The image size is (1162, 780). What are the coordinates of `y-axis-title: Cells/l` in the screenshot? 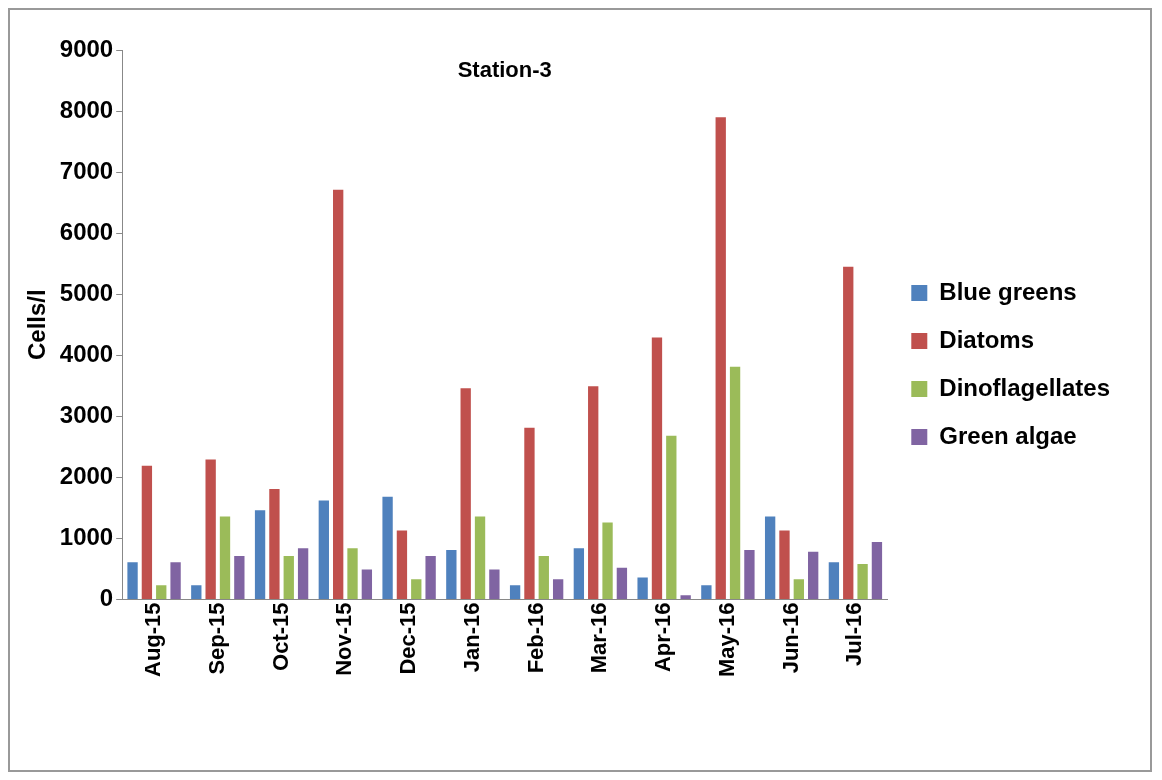 It's located at (37, 325).